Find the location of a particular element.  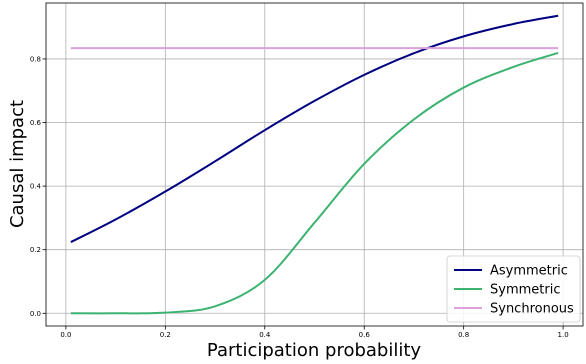

y-tick-label: 0.8 is located at coordinates (35, 59).